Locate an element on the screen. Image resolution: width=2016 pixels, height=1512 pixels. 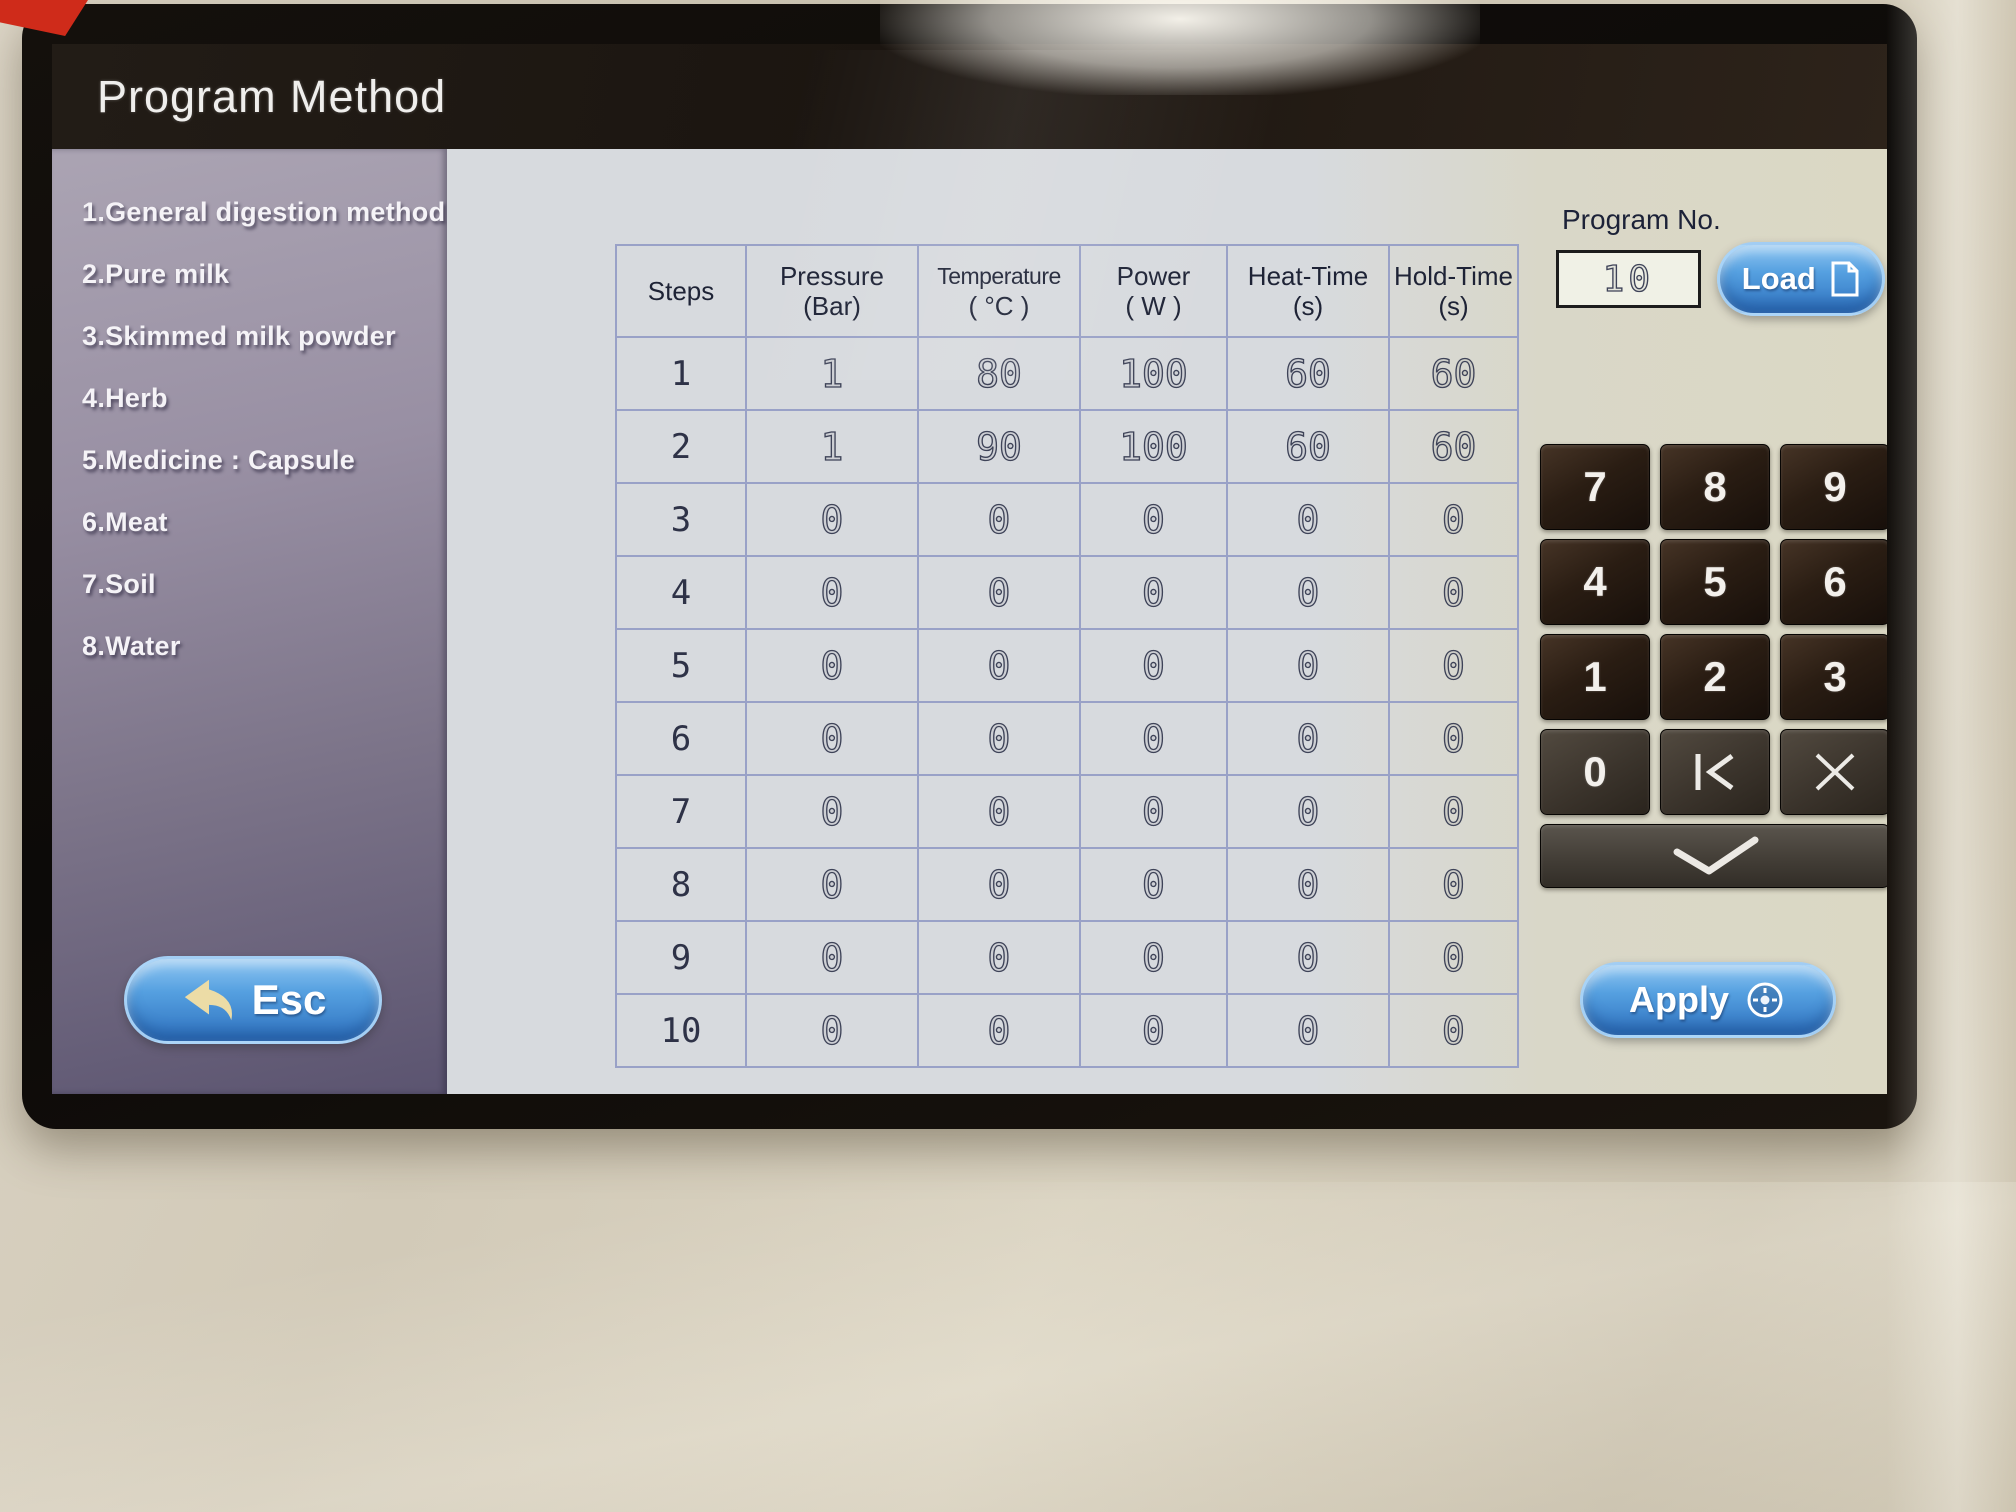
program-no-input: 10 is located at coordinates (1628, 279).